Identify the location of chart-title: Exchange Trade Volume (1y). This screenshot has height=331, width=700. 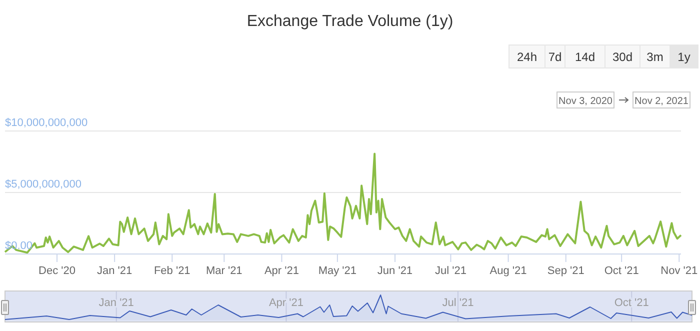
(350, 21).